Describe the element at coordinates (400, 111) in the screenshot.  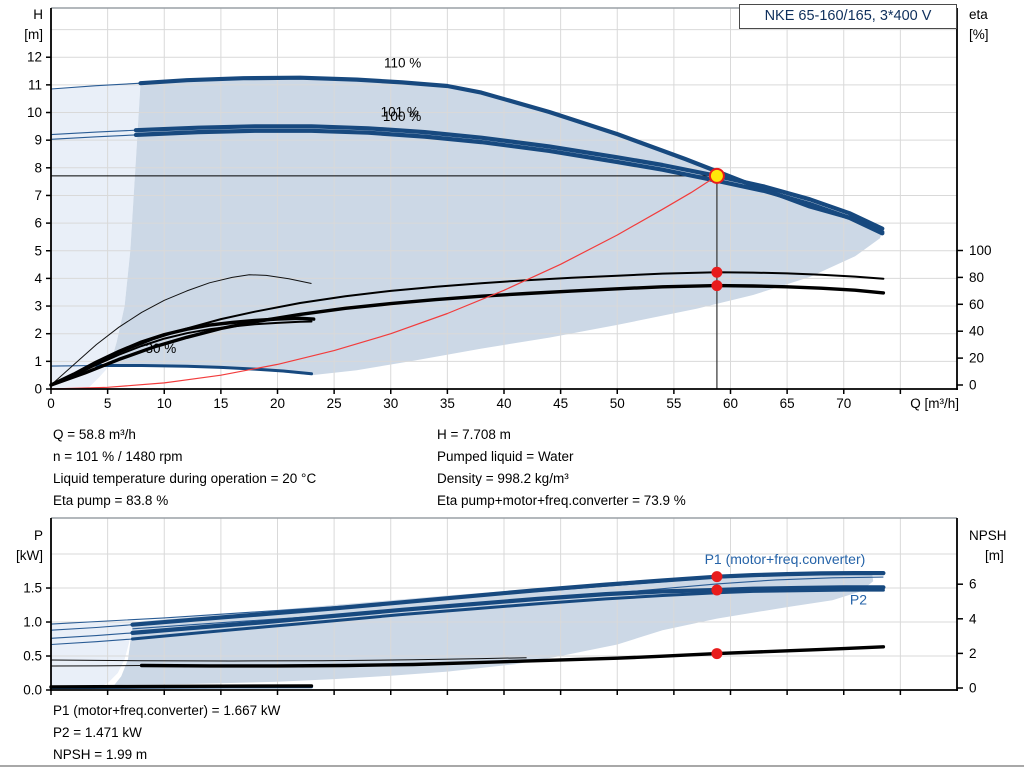
I see `curve-label: 101 %` at that location.